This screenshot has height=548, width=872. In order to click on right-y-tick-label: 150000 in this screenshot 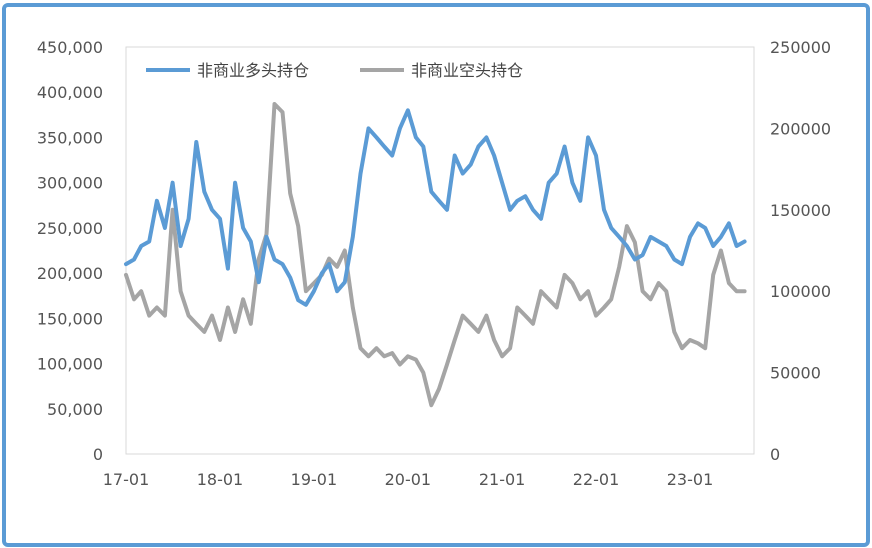, I will do `click(800, 210)`.